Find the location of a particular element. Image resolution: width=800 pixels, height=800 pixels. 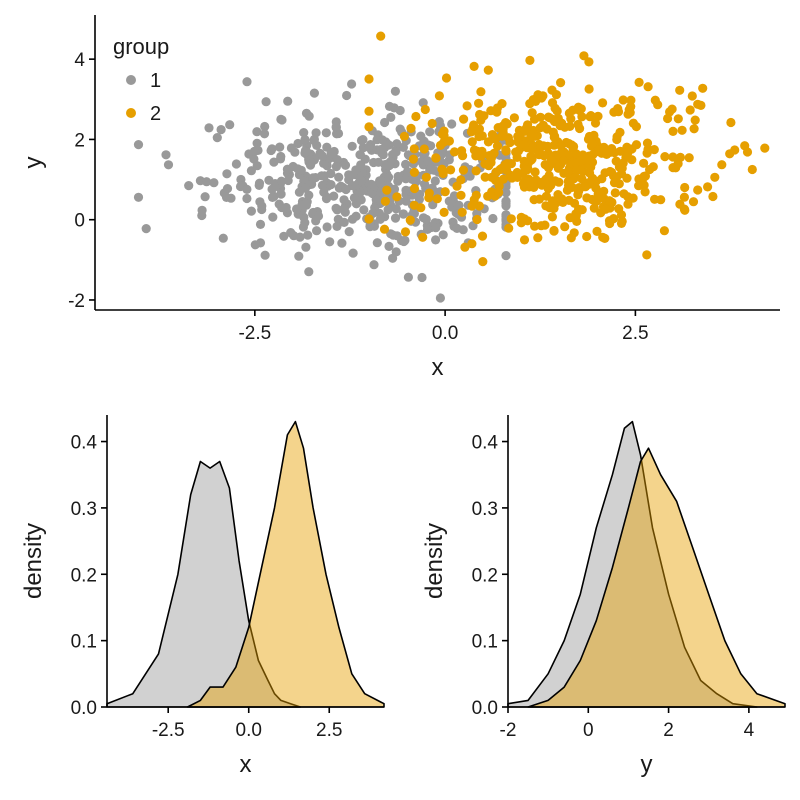

y-tick-label: 0.1 is located at coordinates (84, 642).